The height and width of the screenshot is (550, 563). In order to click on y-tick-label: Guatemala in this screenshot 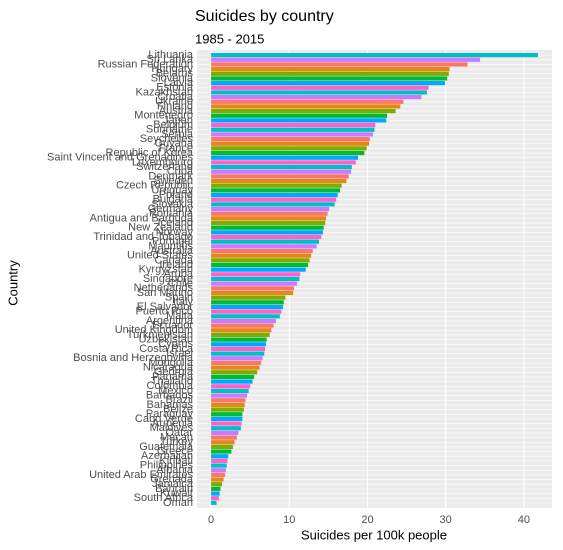, I will do `click(166, 447)`.